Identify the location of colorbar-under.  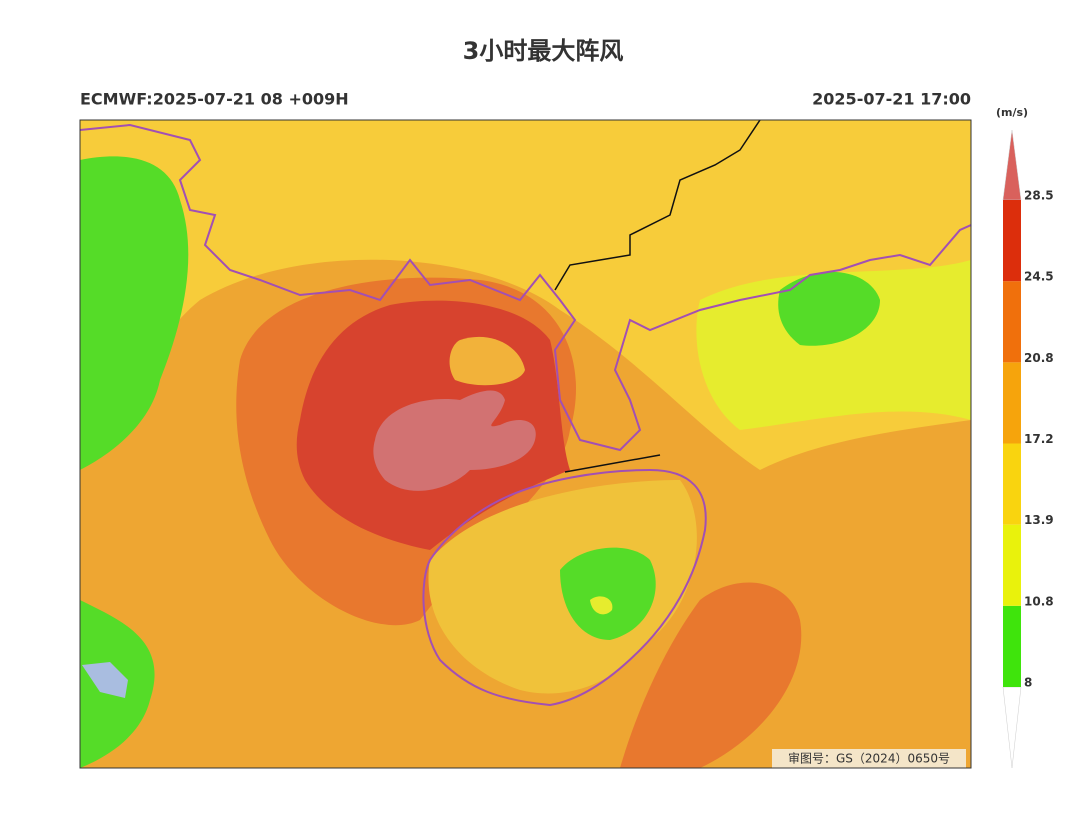
(1012, 727).